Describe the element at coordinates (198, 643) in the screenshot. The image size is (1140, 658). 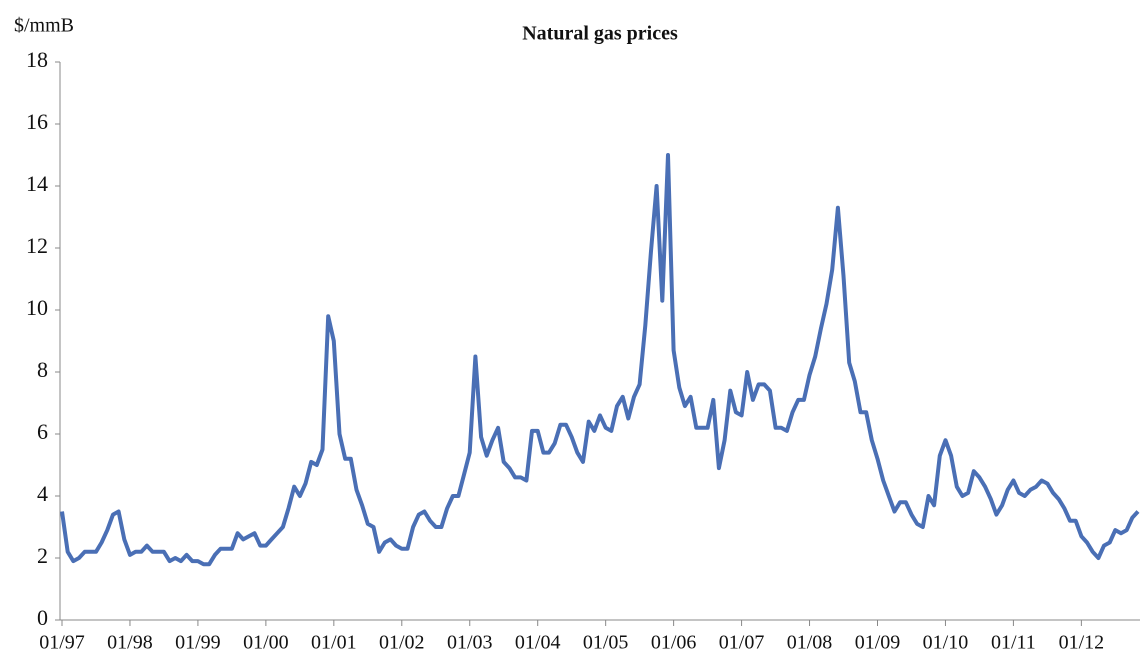
I see `x-tick-label: 01/99` at that location.